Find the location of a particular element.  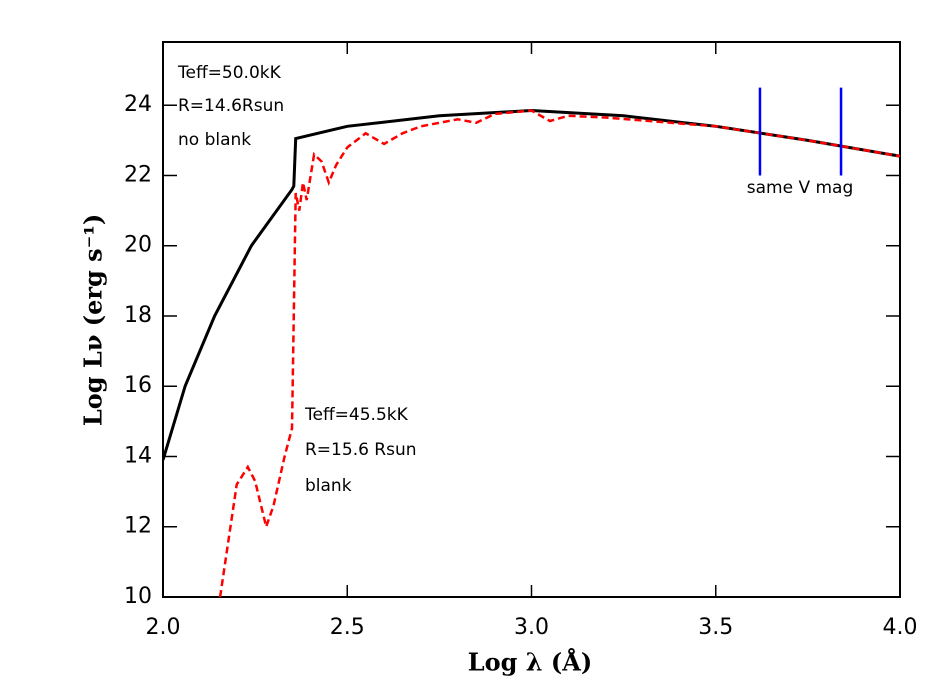

y-tick-label: 18 is located at coordinates (138, 315).